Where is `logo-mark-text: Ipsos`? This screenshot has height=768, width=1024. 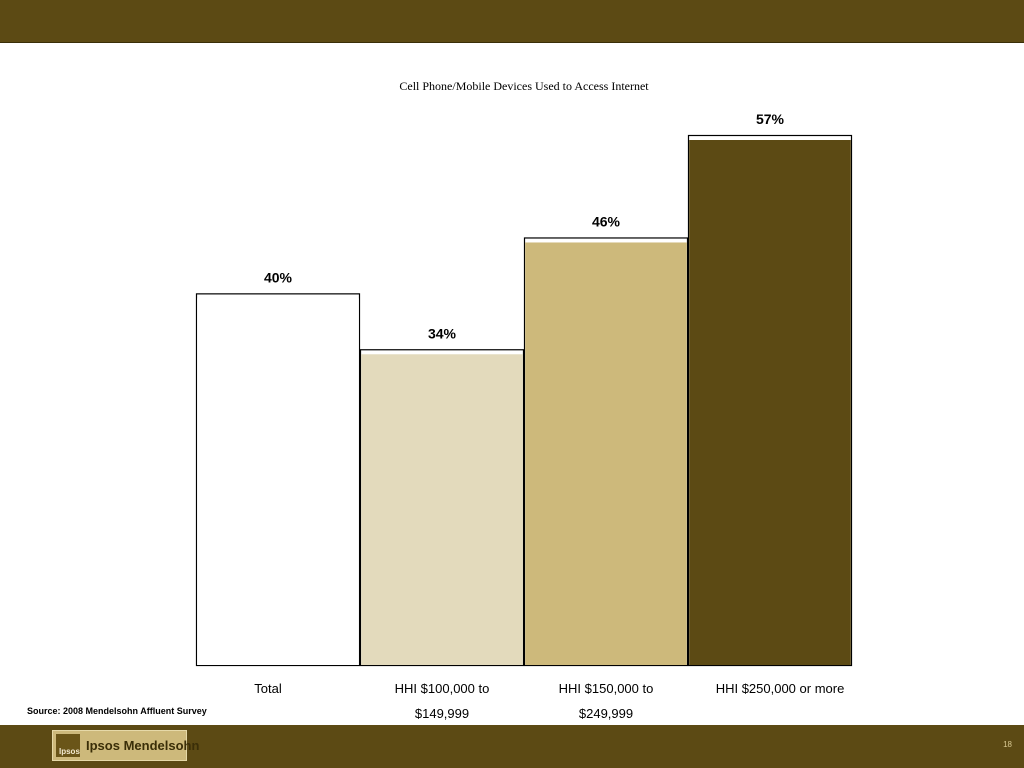 logo-mark-text: Ipsos is located at coordinates (69, 751).